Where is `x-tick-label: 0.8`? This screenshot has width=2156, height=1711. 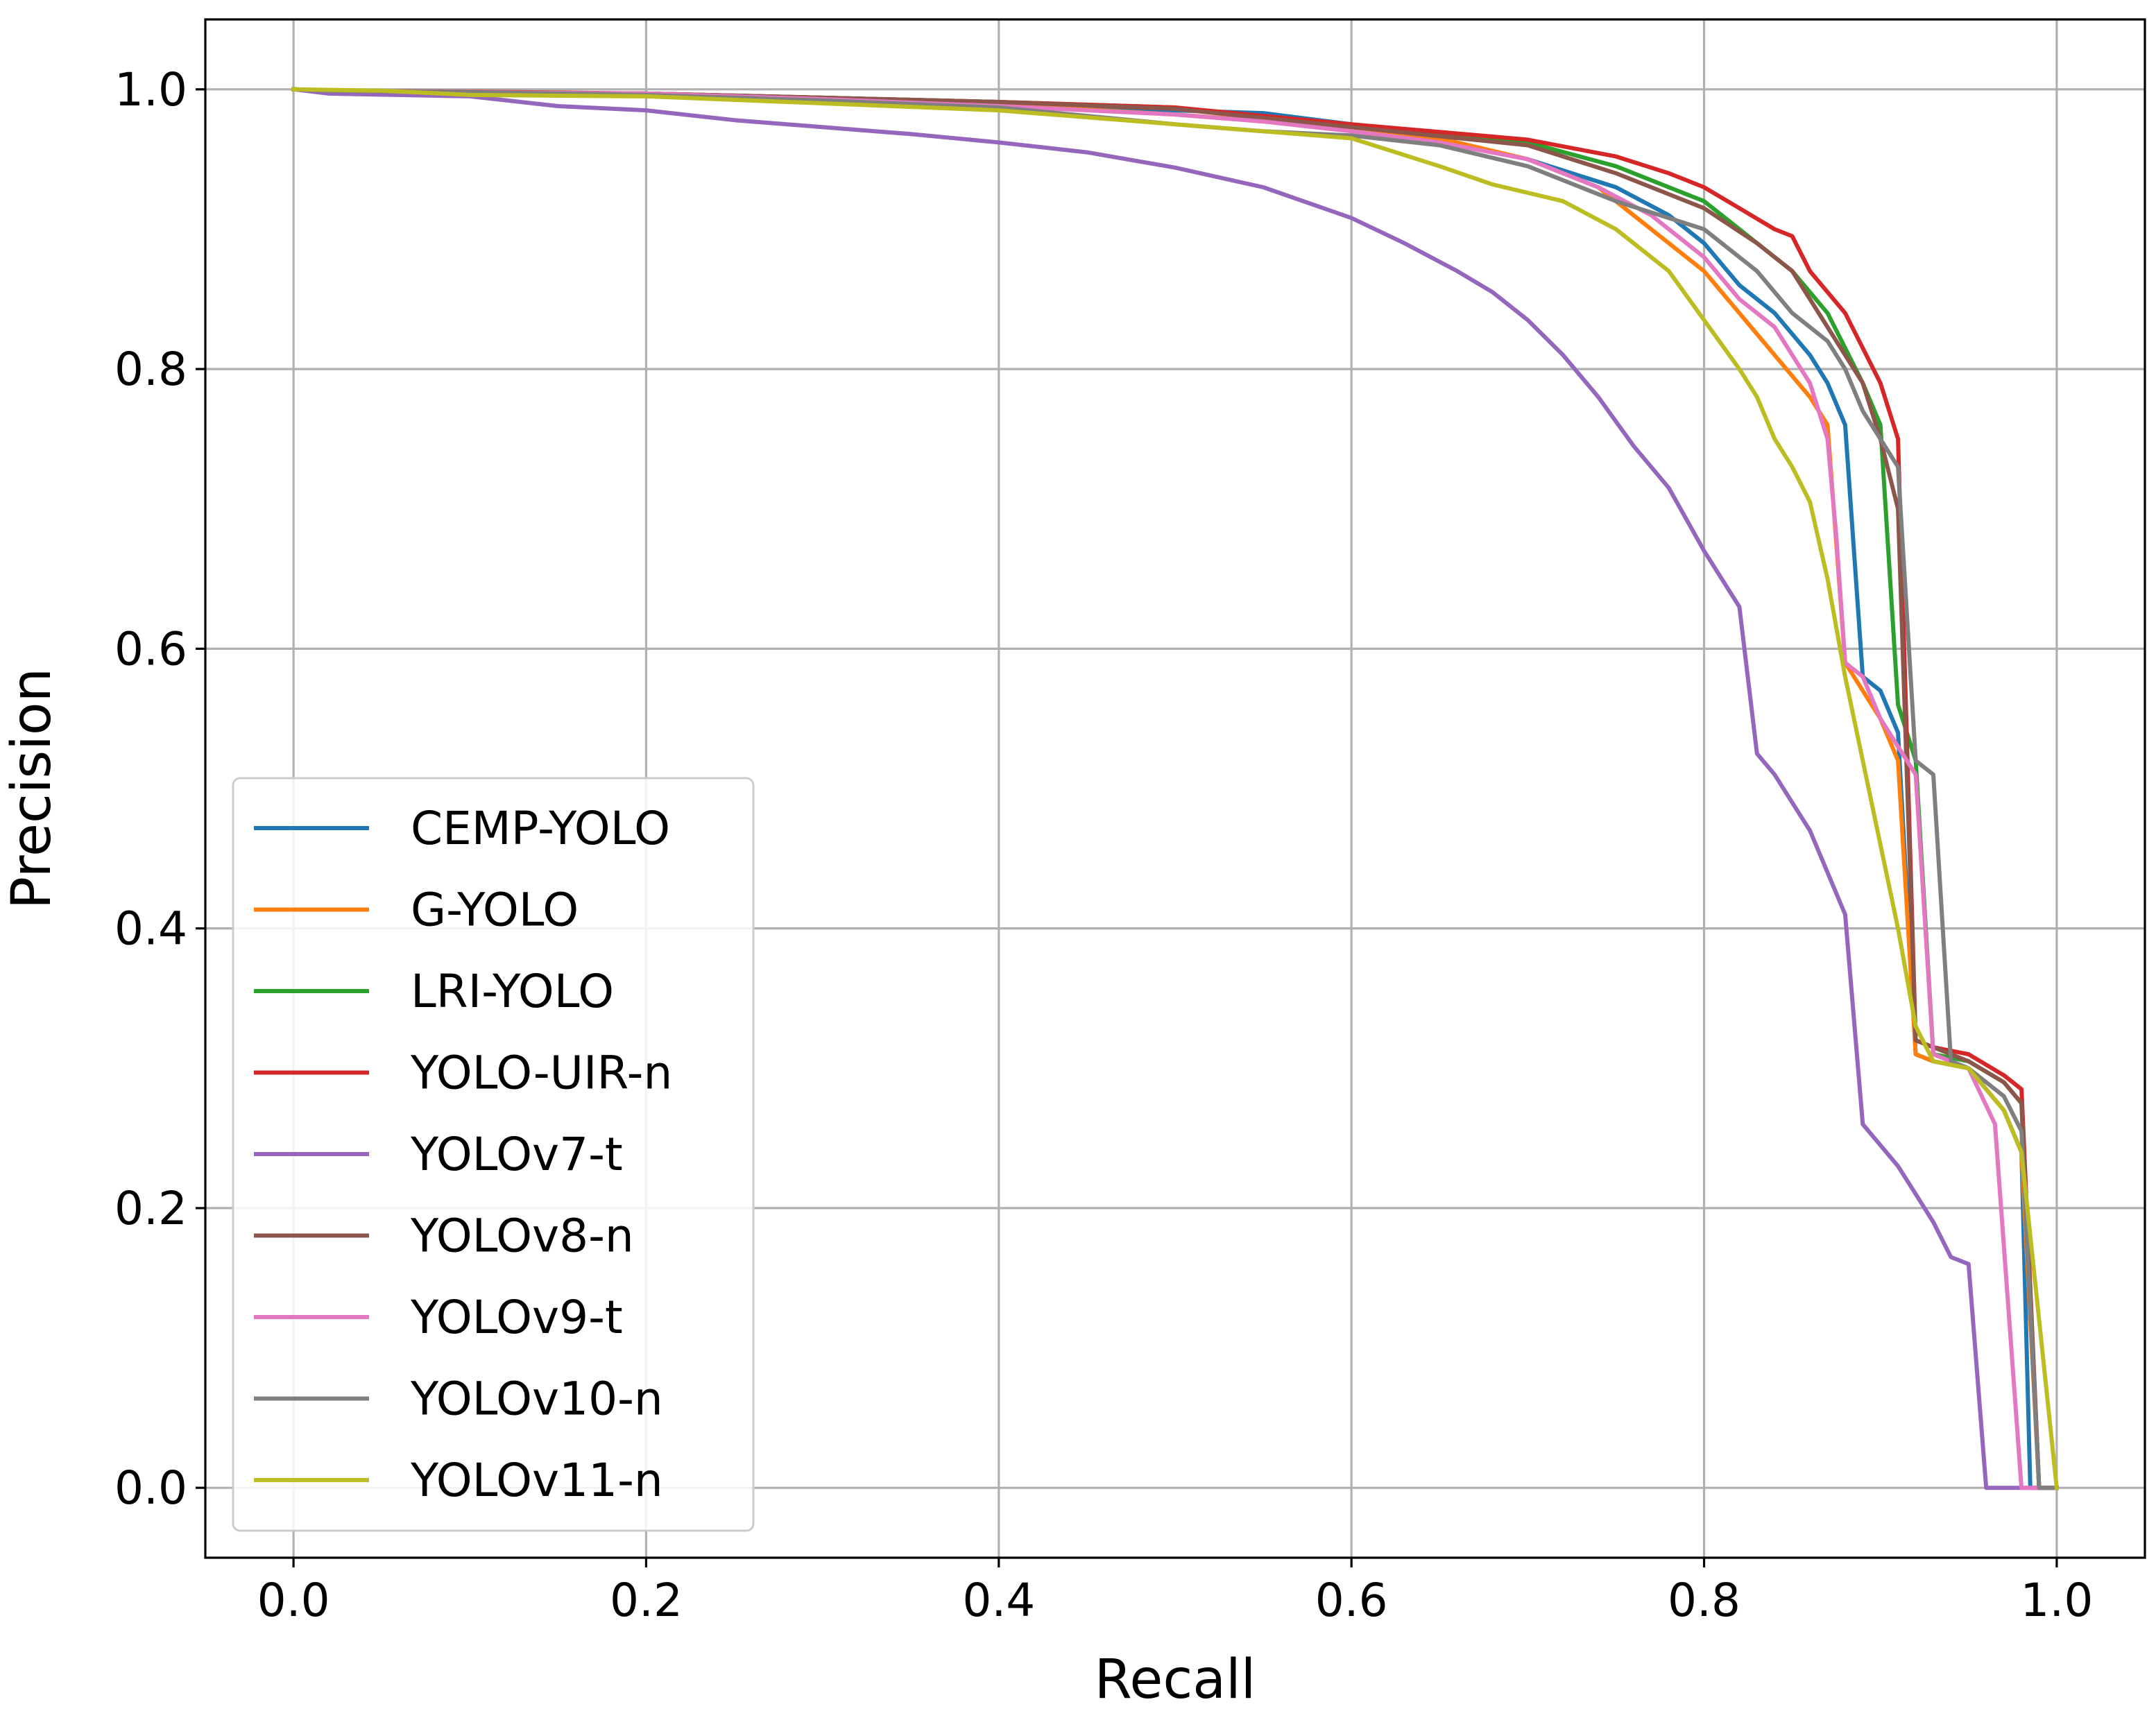
x-tick-label: 0.8 is located at coordinates (1704, 1600).